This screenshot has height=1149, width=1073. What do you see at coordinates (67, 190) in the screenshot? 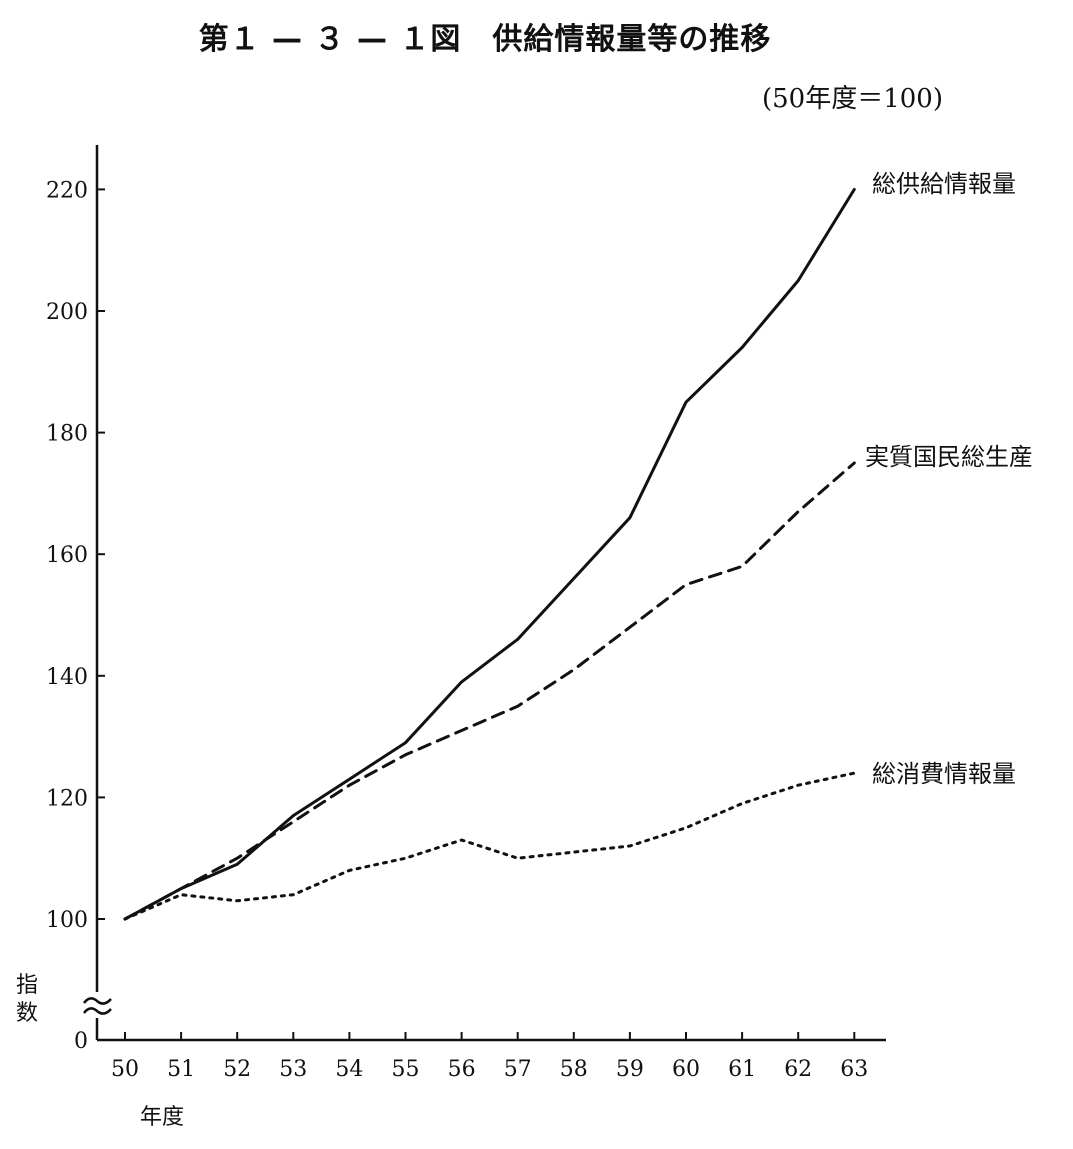
I see `y-tick-label-220: 220` at bounding box center [67, 190].